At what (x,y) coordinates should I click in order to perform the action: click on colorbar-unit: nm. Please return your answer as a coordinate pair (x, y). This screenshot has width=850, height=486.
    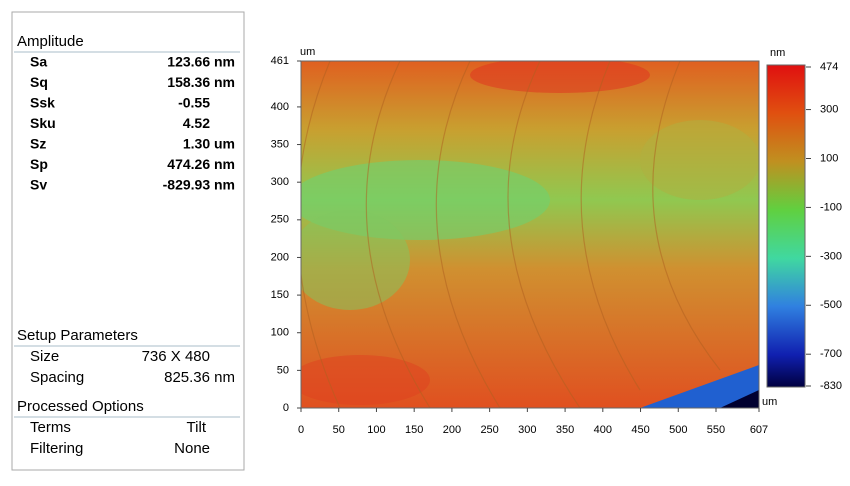
    Looking at the image, I should click on (777, 53).